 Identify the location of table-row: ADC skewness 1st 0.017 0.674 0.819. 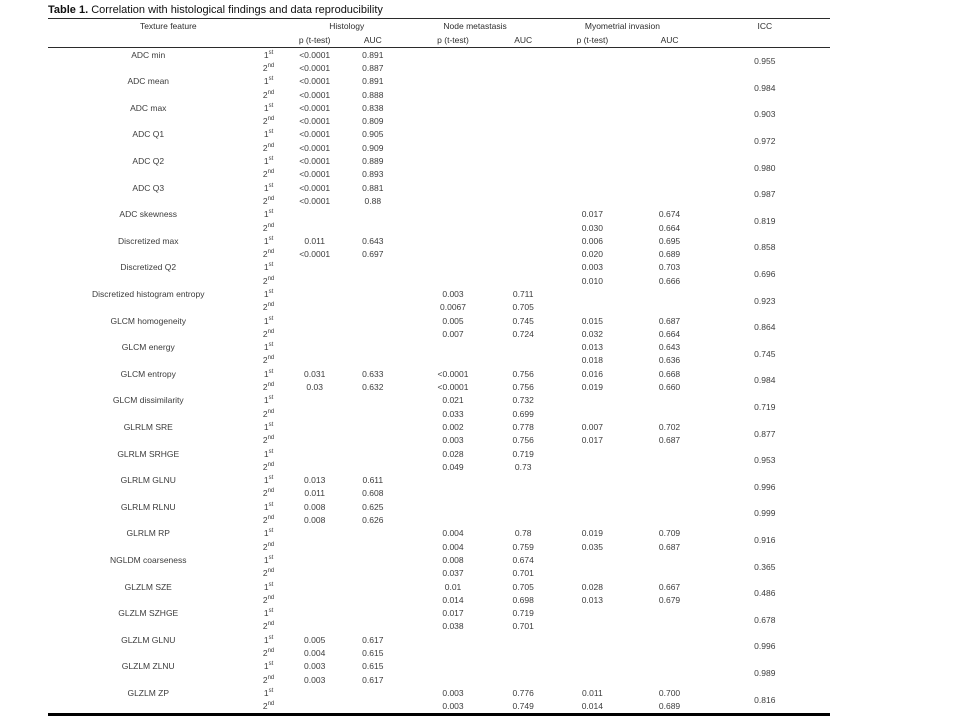
(439, 217).